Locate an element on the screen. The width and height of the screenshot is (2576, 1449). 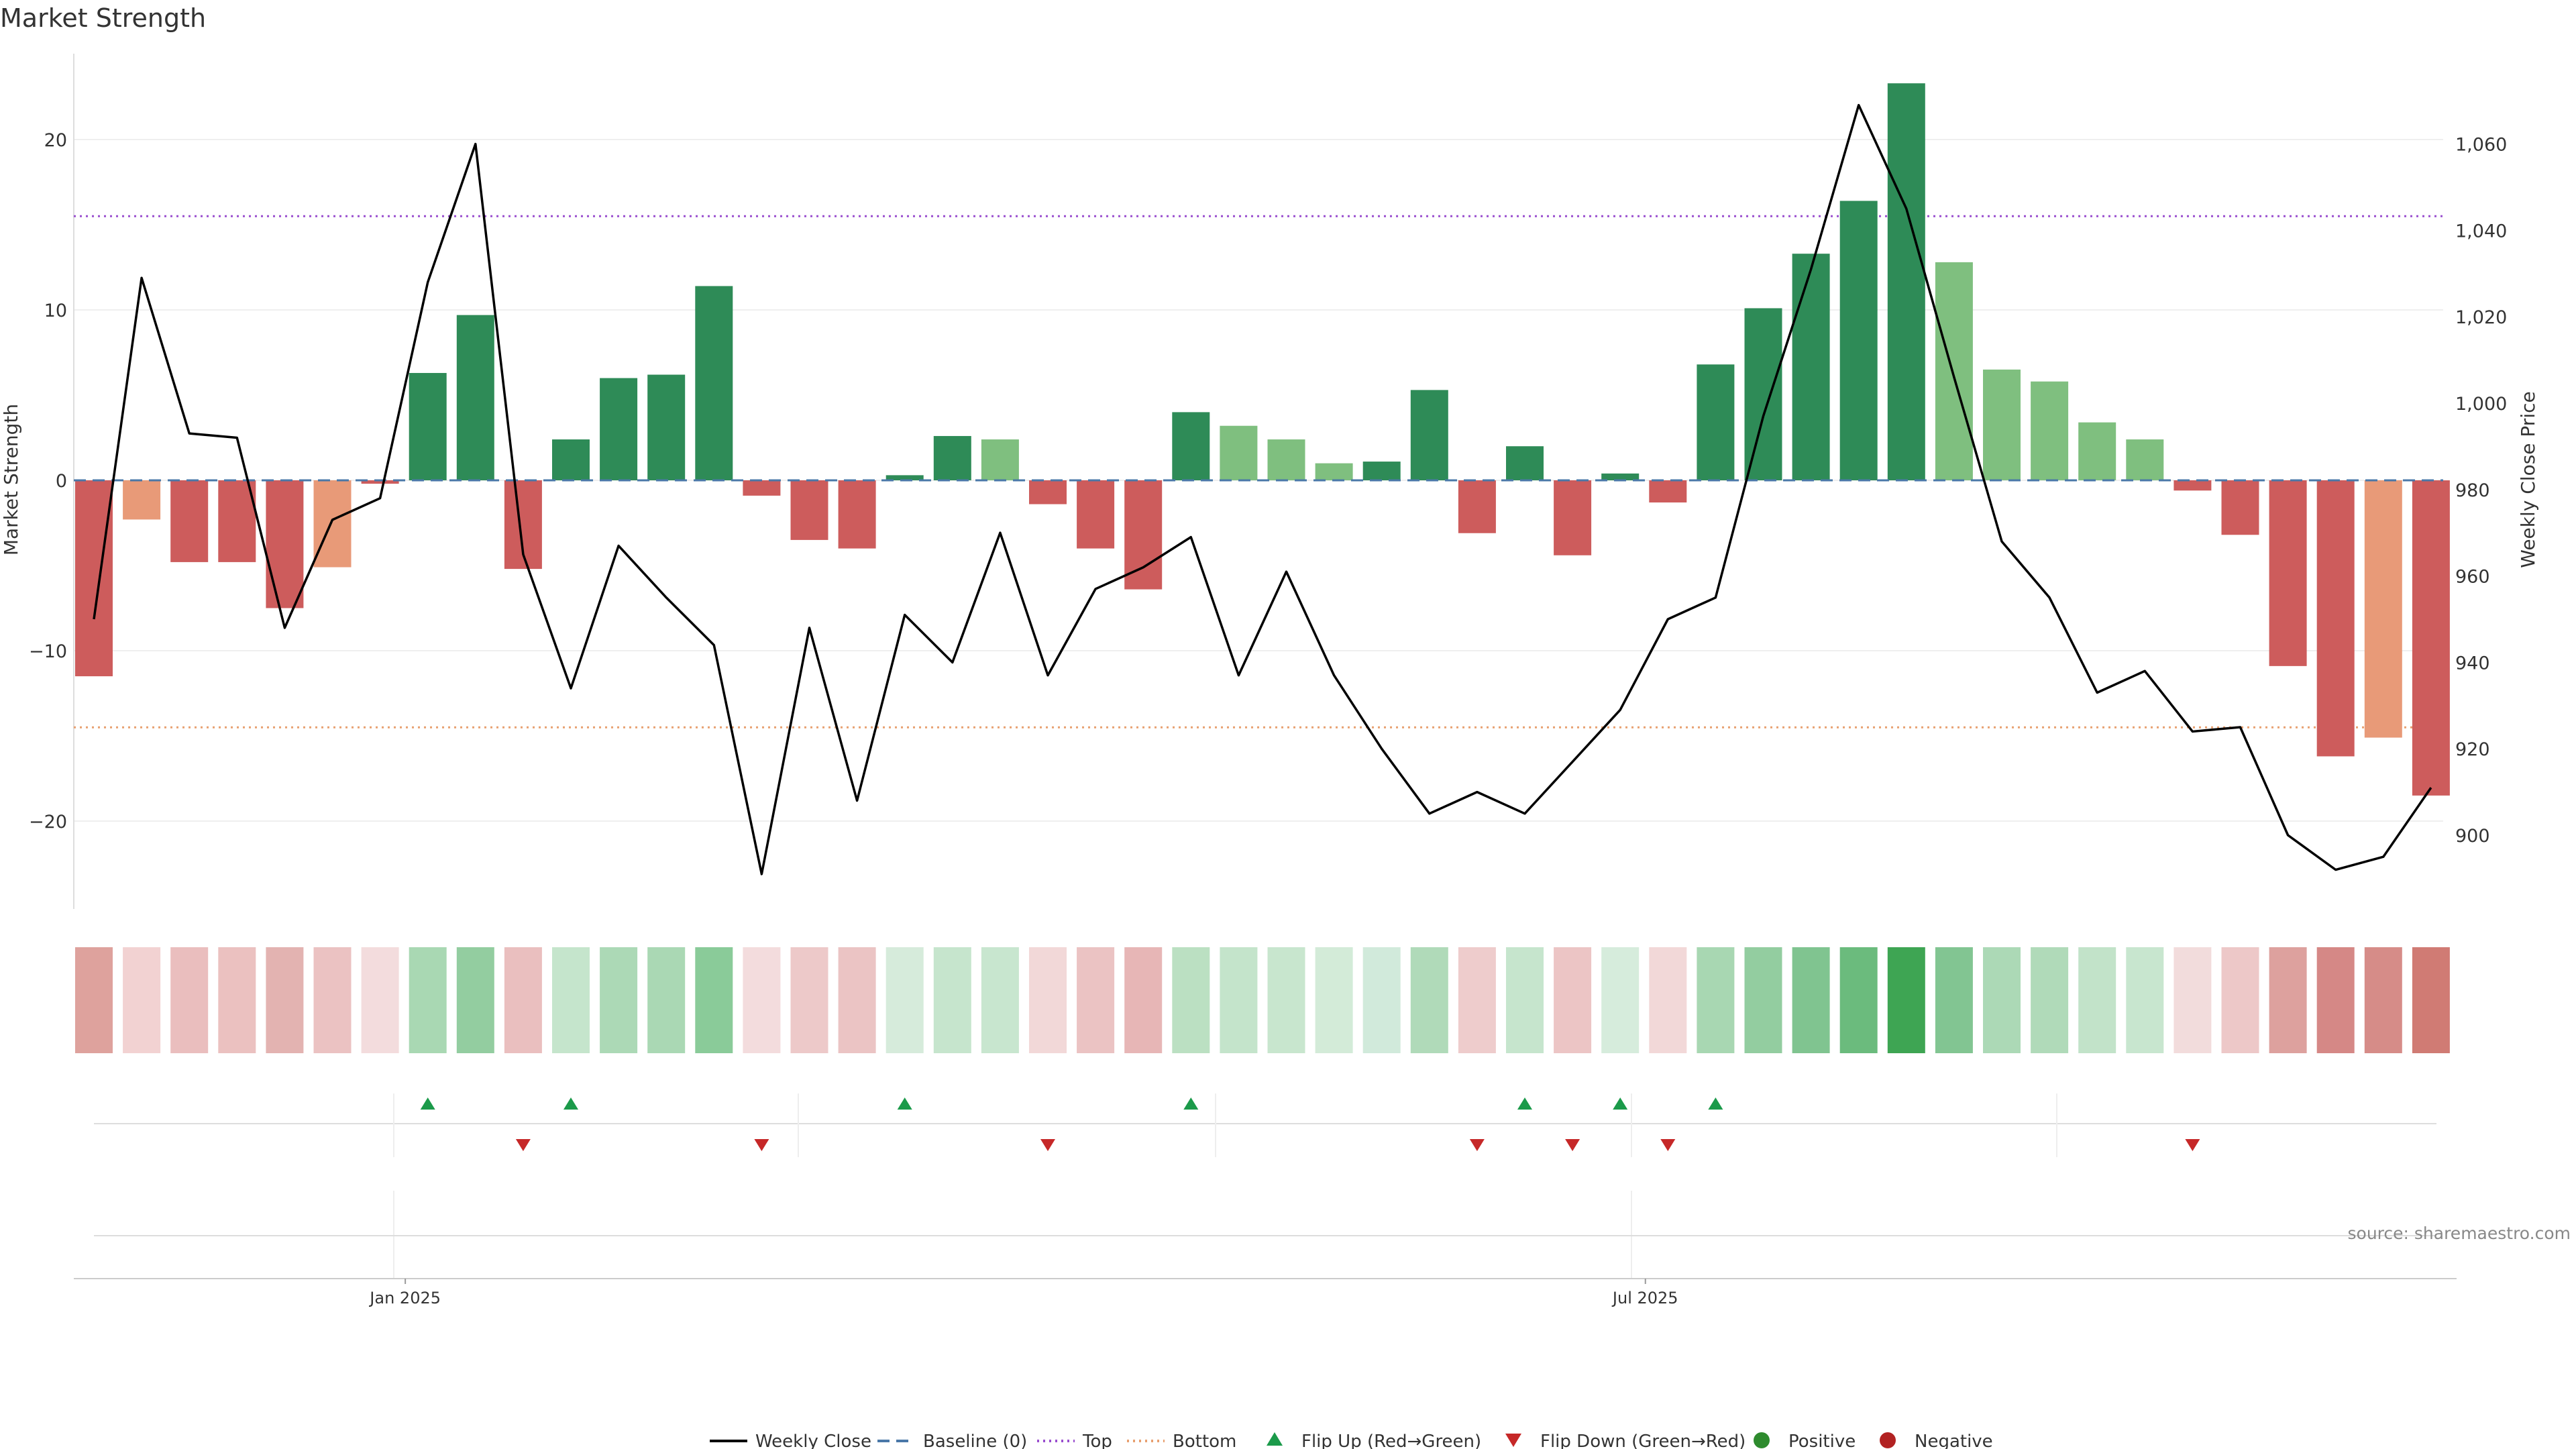
legend-swatch is located at coordinates (1762, 1440).